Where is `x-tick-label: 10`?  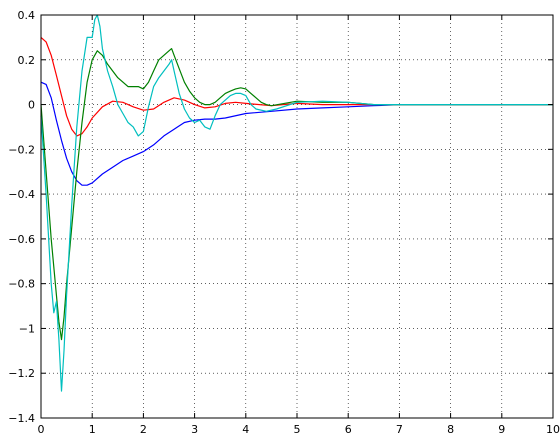
x-tick-label: 10 is located at coordinates (553, 429).